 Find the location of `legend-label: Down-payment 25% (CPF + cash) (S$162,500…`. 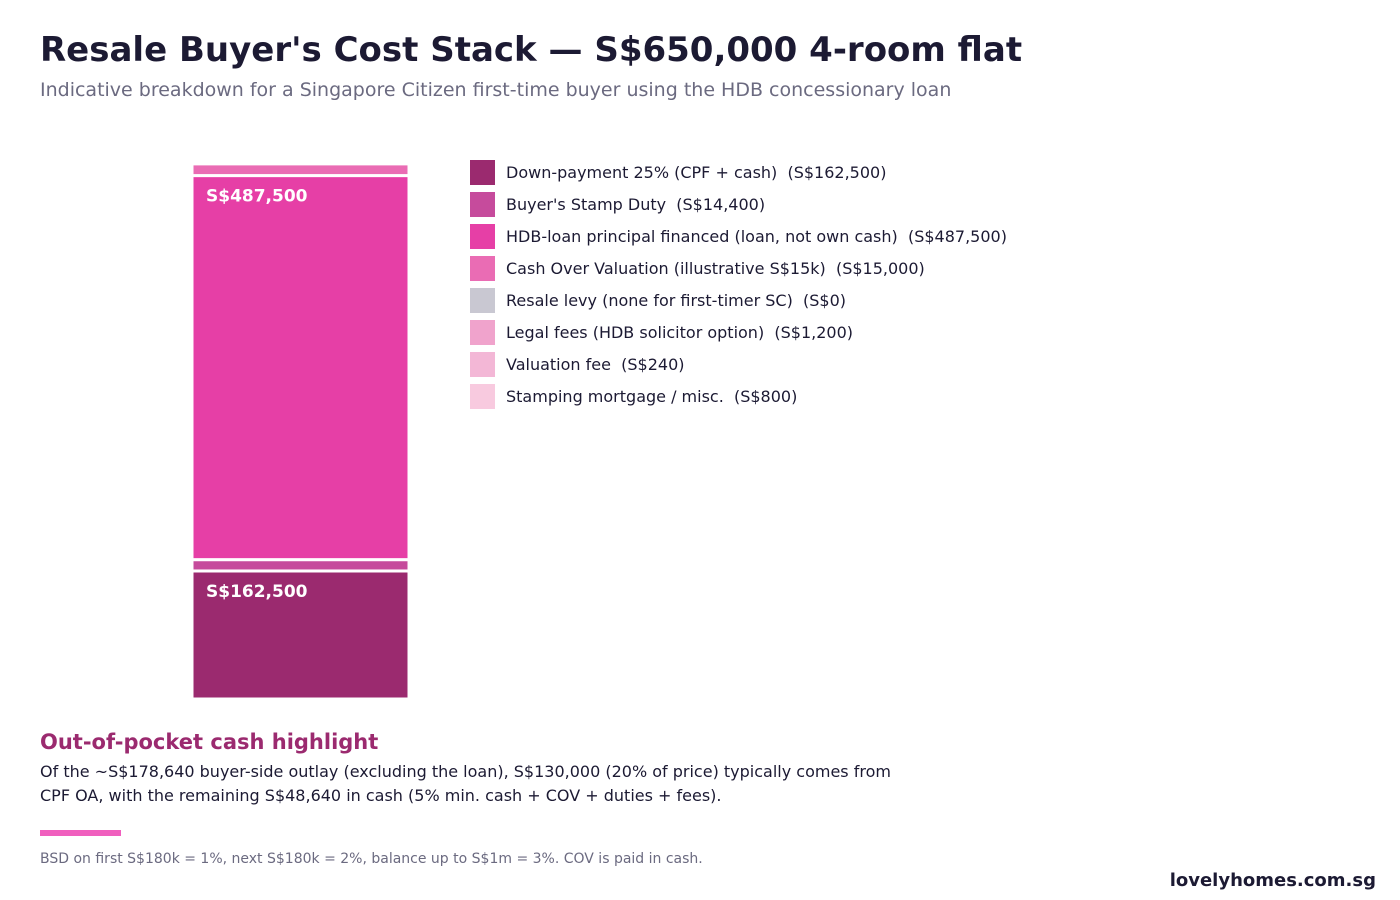

legend-label: Down-payment 25% (CPF + cash) (S$162,500… is located at coordinates (696, 172).